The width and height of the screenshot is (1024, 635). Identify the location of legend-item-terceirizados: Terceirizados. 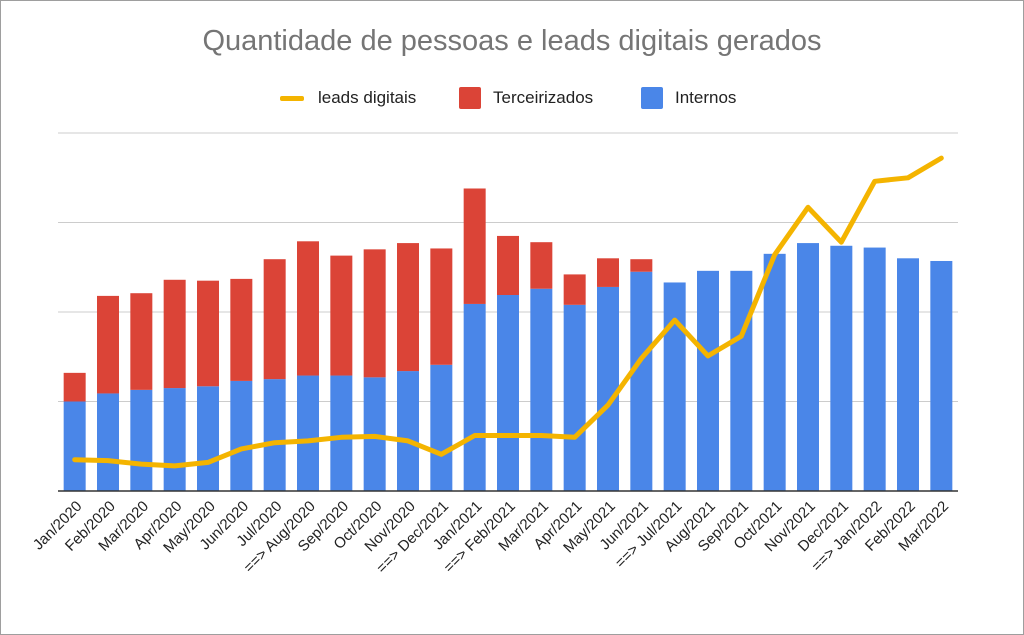
(526, 98).